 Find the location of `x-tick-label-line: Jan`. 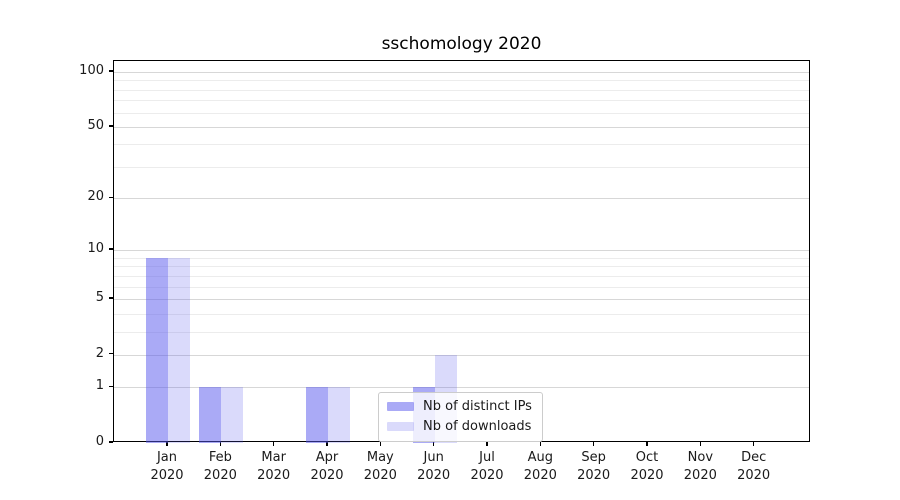

x-tick-label-line: Jan is located at coordinates (167, 457).